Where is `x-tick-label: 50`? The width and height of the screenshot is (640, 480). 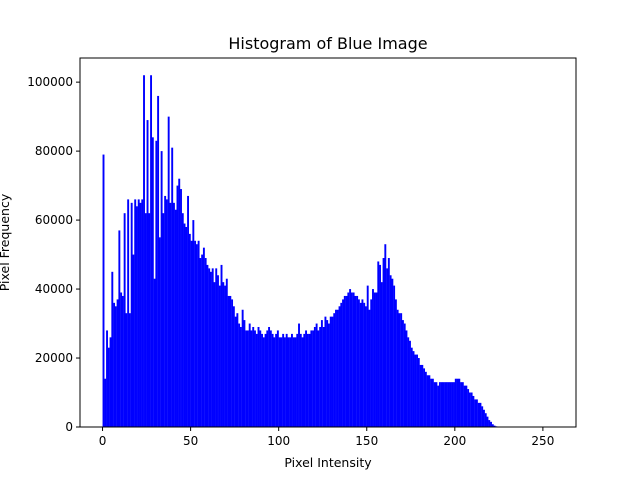
x-tick-label: 50 is located at coordinates (190, 441).